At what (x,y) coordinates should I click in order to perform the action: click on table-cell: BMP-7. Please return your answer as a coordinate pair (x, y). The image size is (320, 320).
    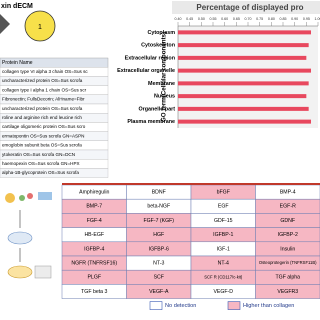
    Looking at the image, I should click on (94, 207).